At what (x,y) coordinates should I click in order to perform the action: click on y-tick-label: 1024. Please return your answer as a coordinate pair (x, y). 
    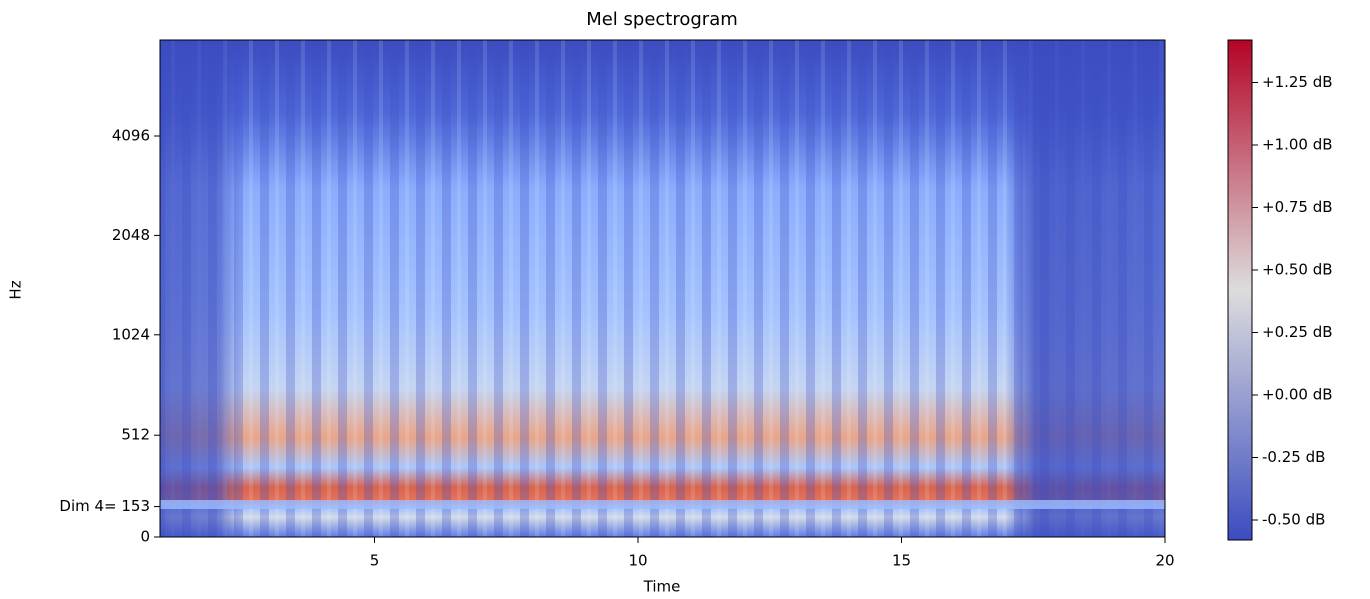
    Looking at the image, I should click on (131, 334).